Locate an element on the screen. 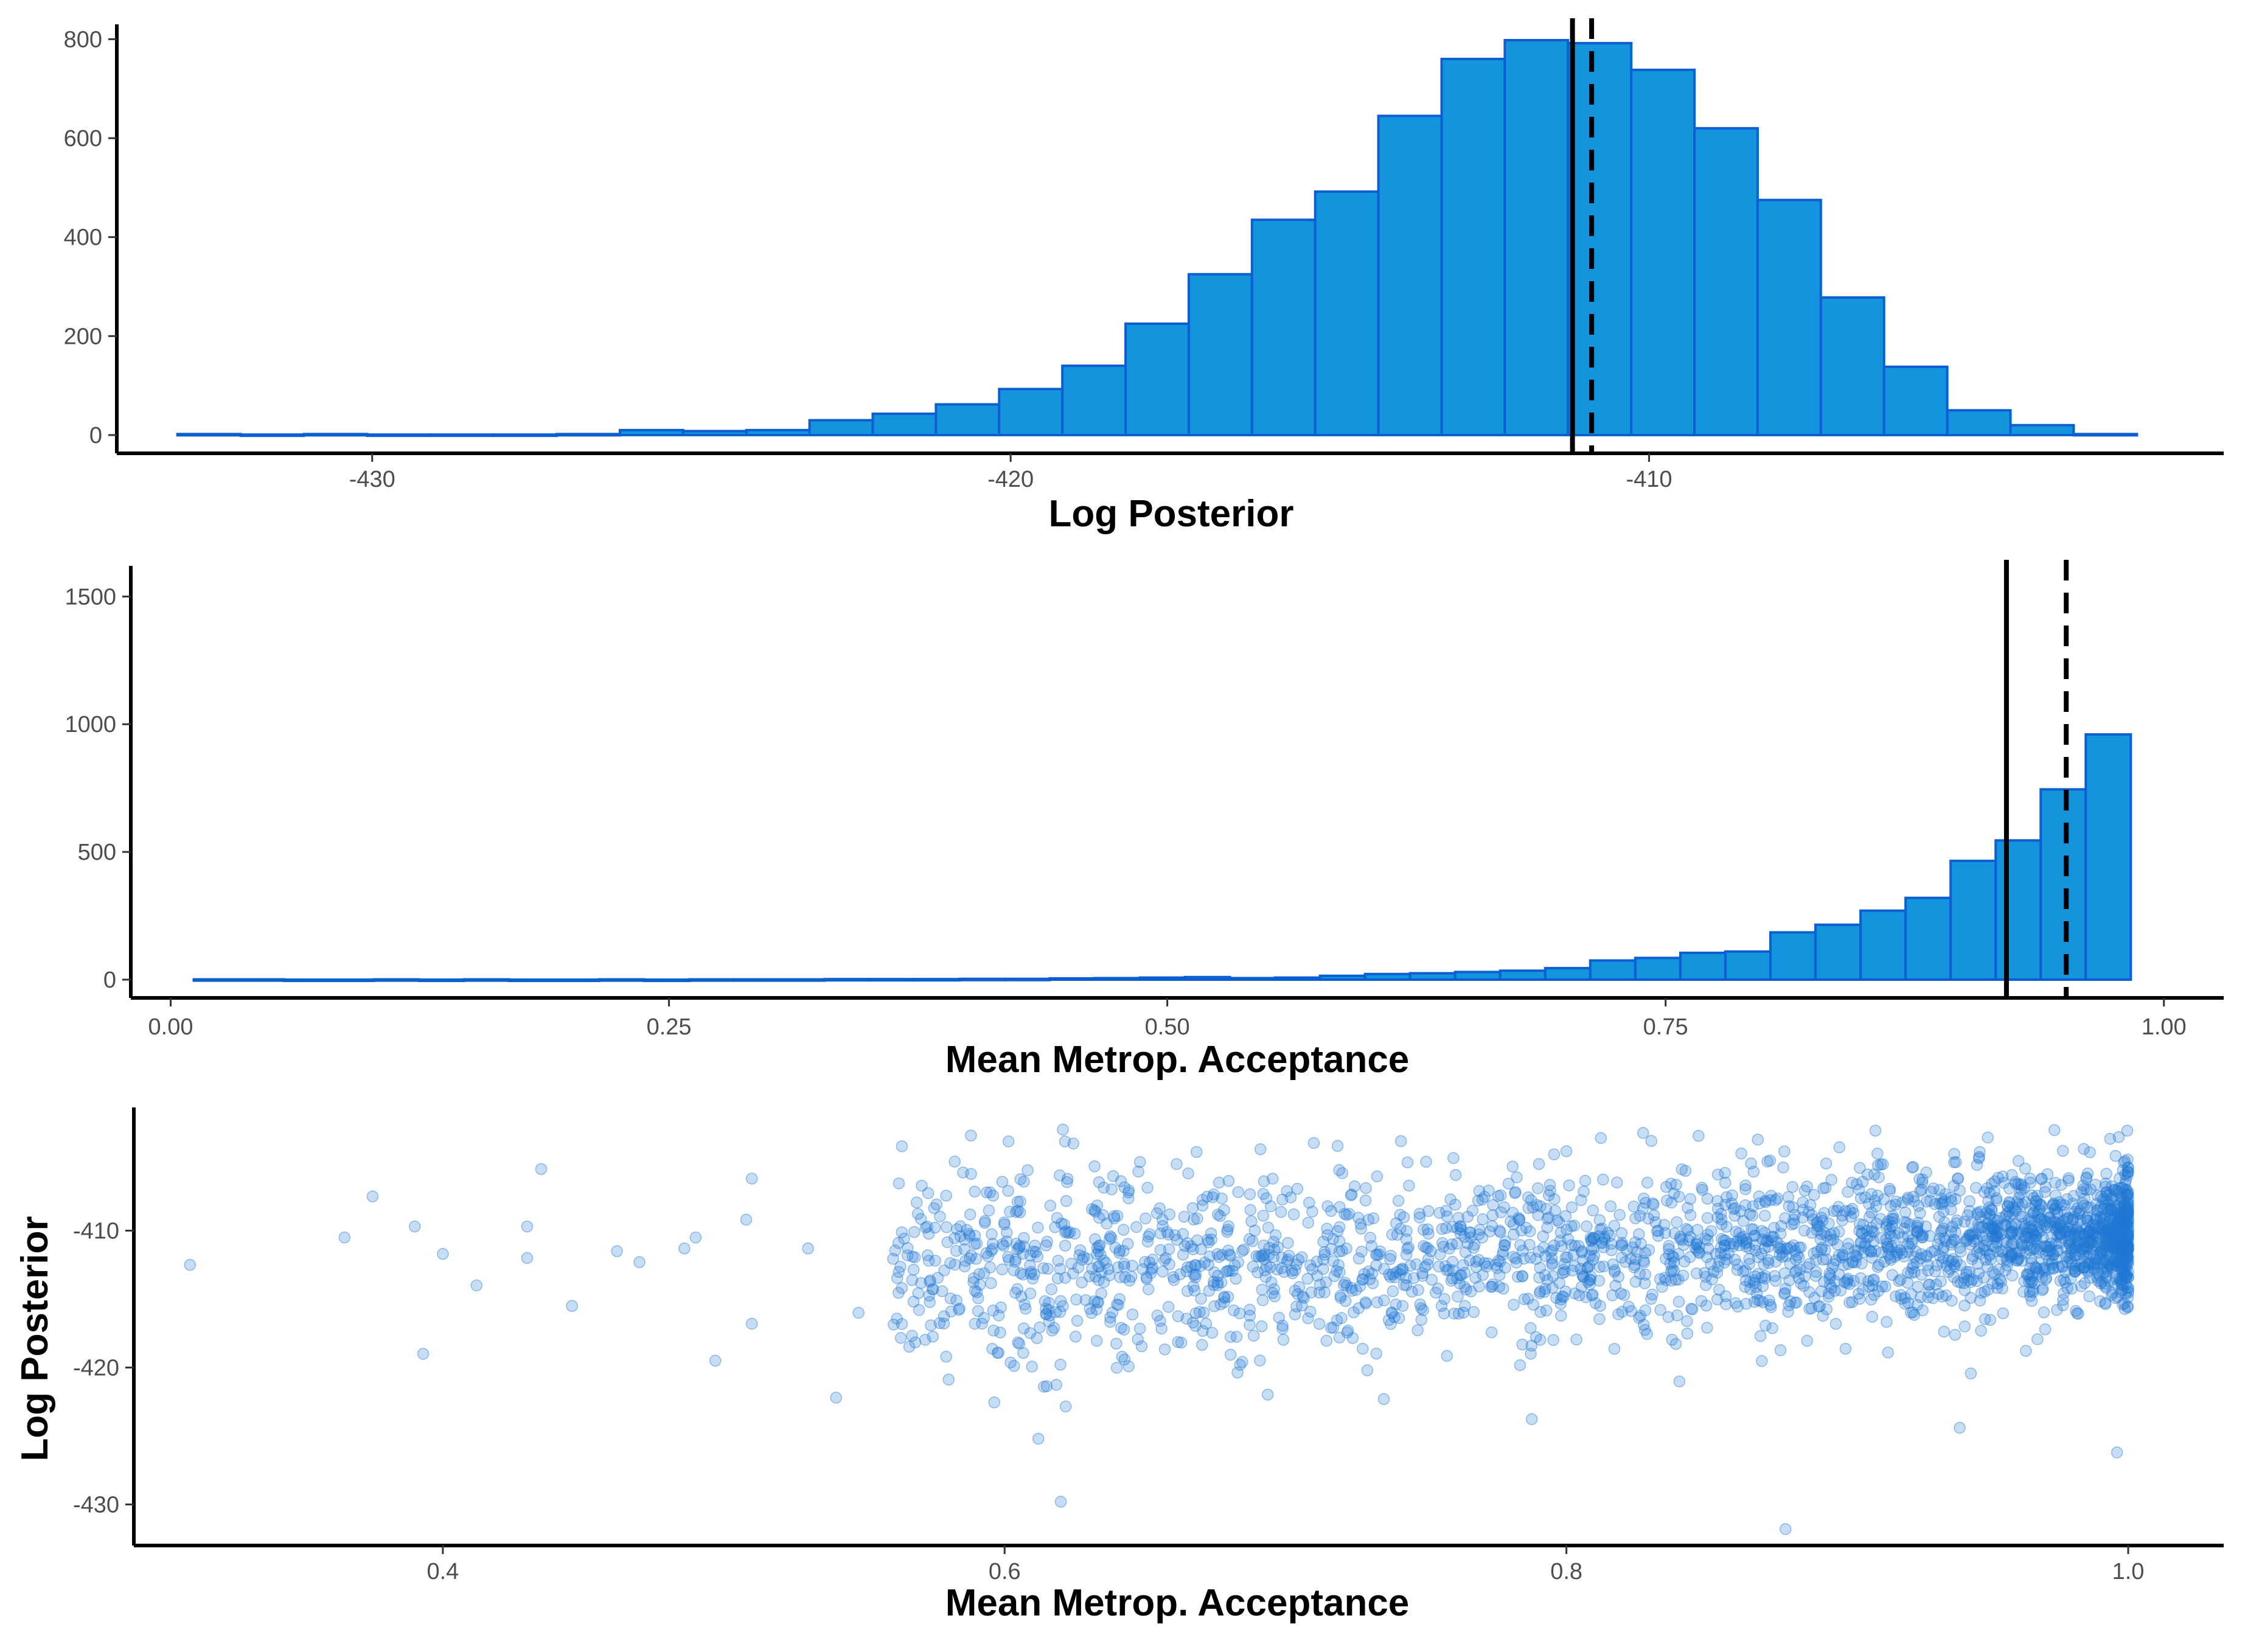 This screenshot has width=2245, height=1652. y-tick-label: 600 is located at coordinates (83, 139).